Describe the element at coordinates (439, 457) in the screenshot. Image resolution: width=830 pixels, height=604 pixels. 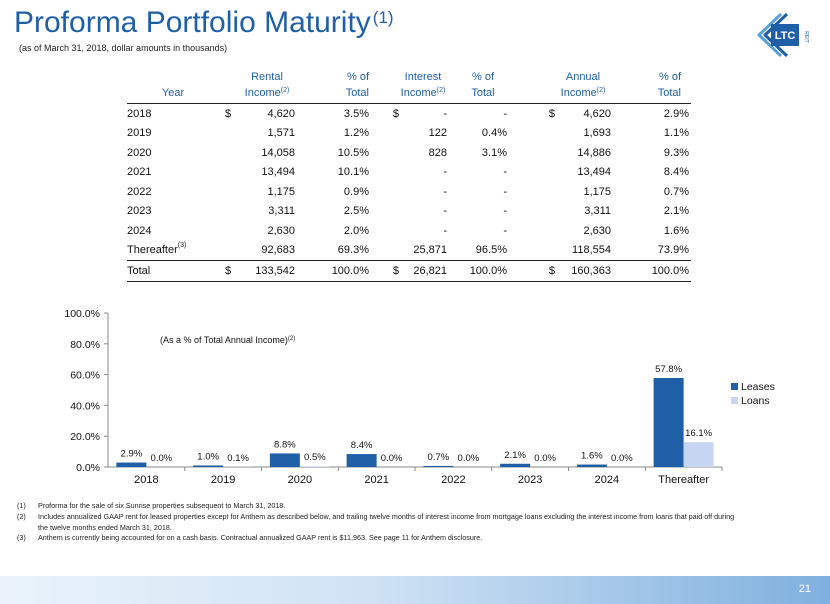
I see `data-label-leases: 0.7%` at that location.